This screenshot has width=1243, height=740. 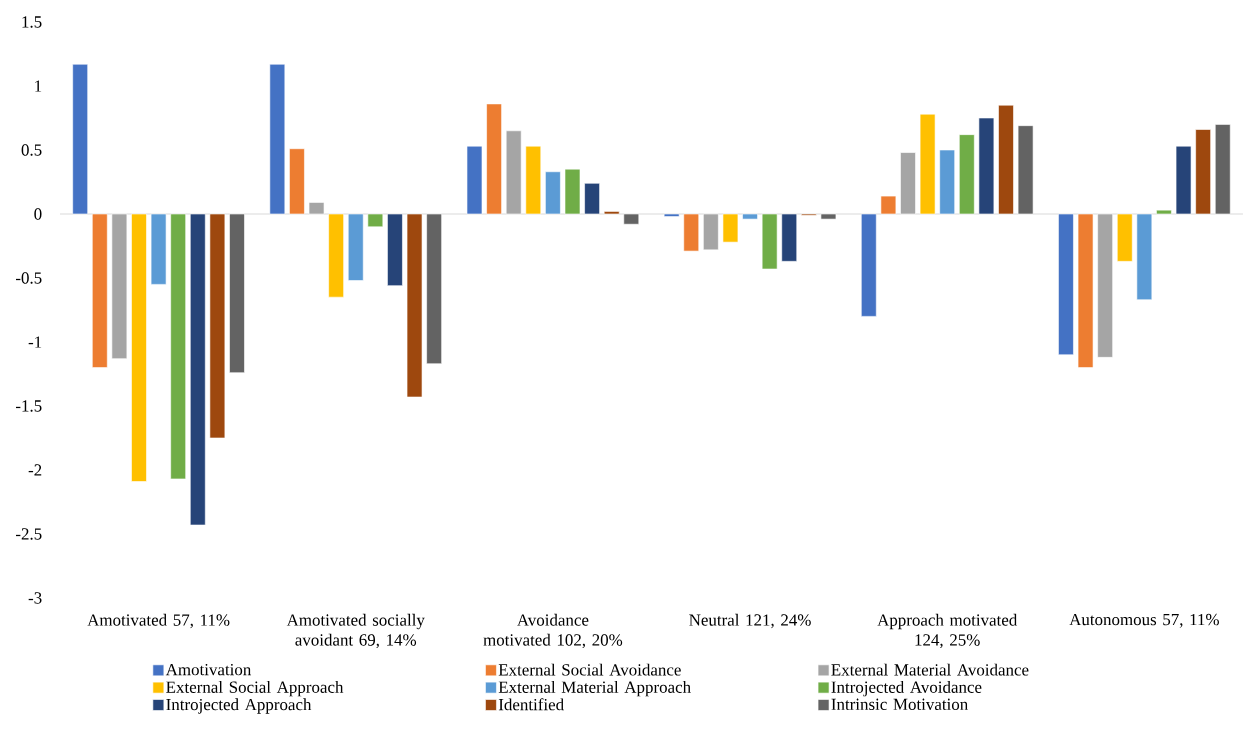 What do you see at coordinates (28, 534) in the screenshot?
I see `y-tick-label: -2.5` at bounding box center [28, 534].